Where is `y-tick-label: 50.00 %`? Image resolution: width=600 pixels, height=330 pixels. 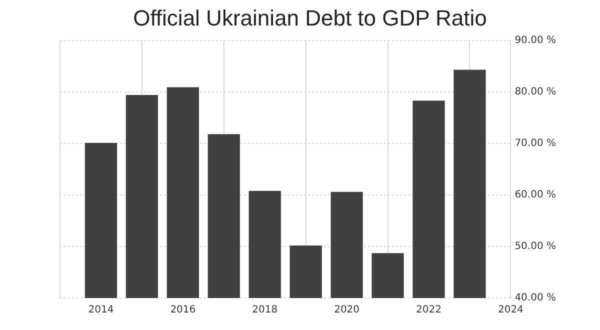 y-tick-label: 50.00 % is located at coordinates (535, 246).